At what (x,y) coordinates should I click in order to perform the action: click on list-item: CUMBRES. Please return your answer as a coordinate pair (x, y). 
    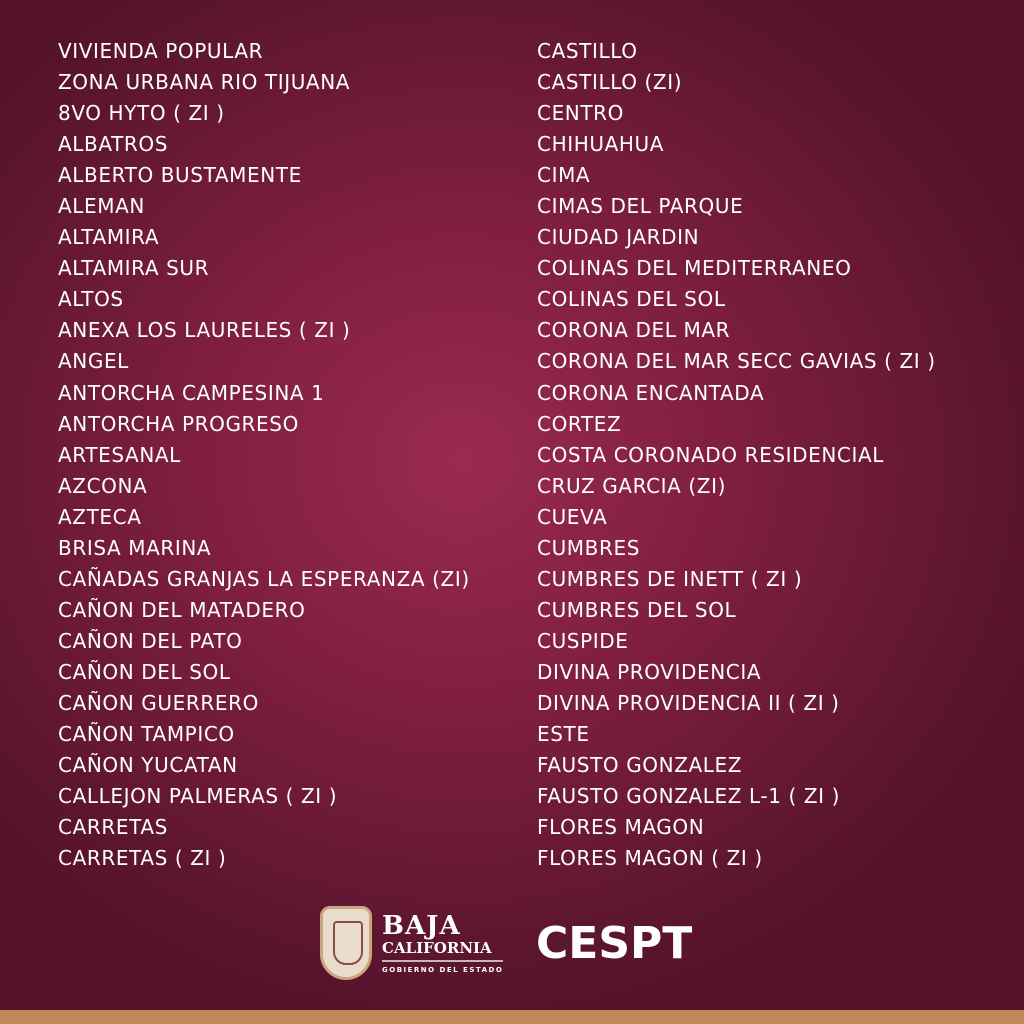
    Looking at the image, I should click on (589, 547).